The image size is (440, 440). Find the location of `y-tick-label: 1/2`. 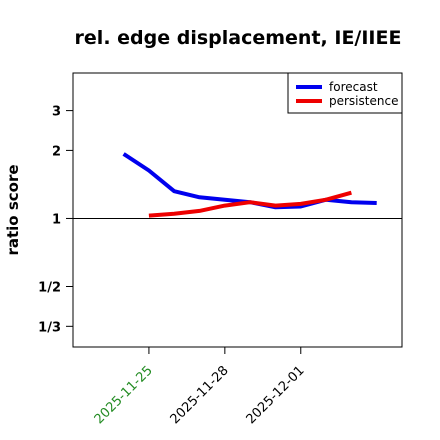

y-tick-label: 1/2 is located at coordinates (49, 288).